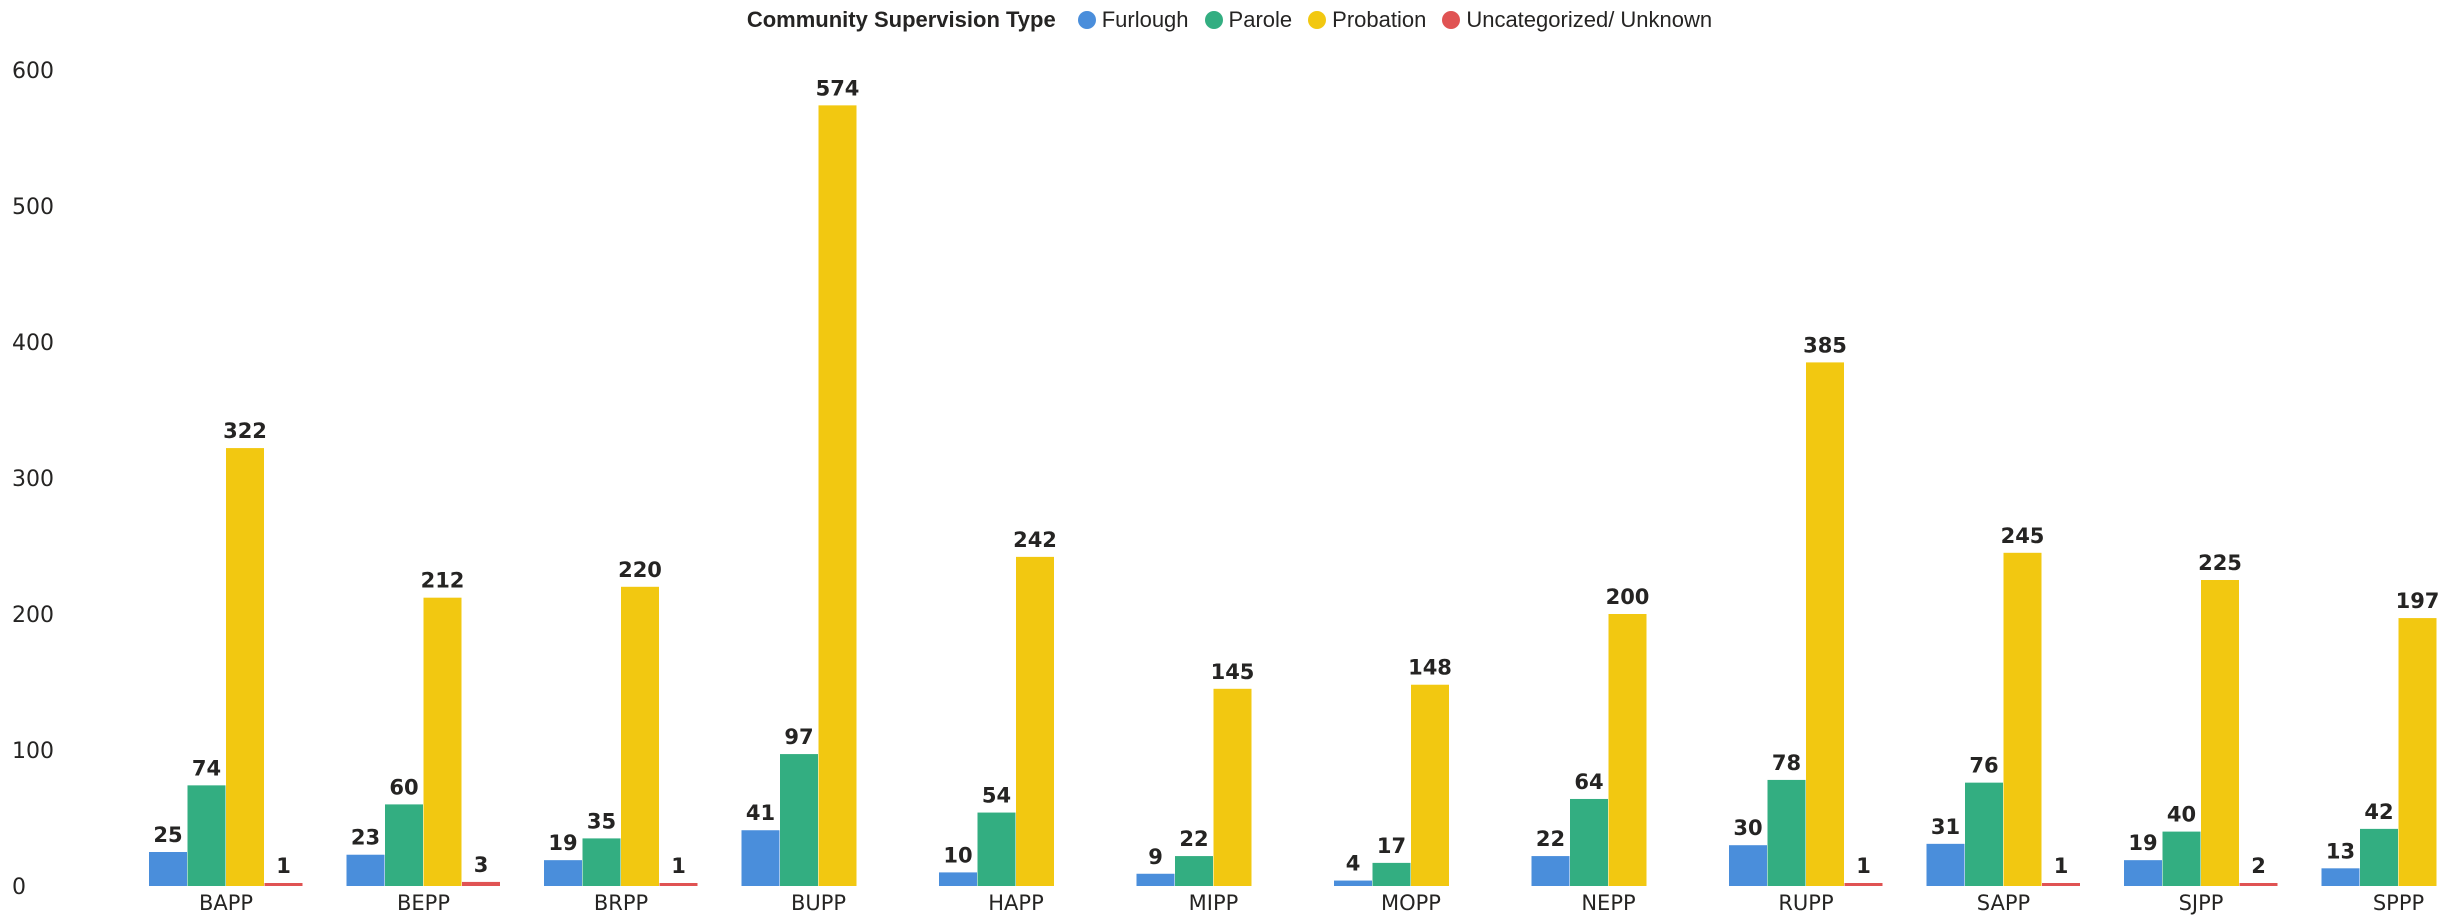 This screenshot has width=2459, height=921. Describe the element at coordinates (1015, 903) in the screenshot. I see `x-tick-label-4: HAPP` at that location.